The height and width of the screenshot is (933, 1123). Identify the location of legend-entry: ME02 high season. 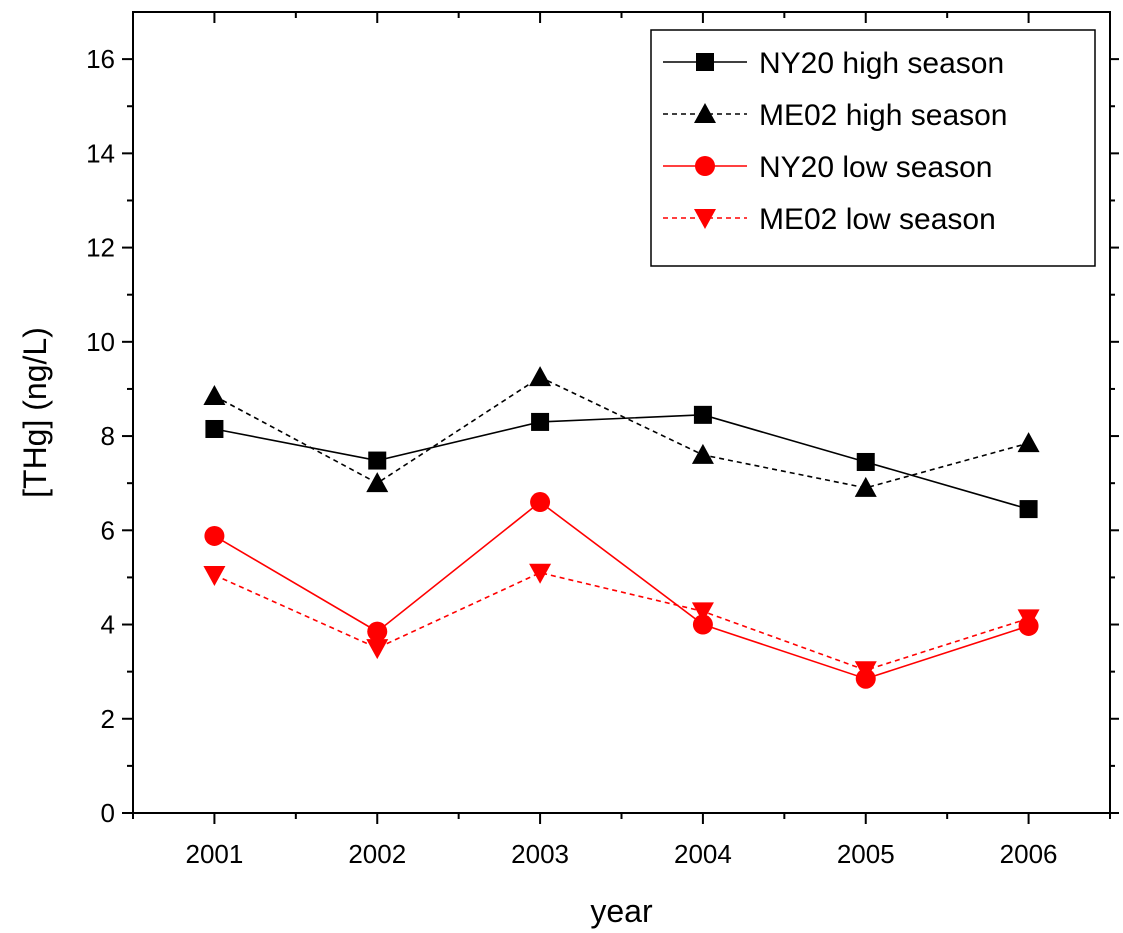
(883, 115).